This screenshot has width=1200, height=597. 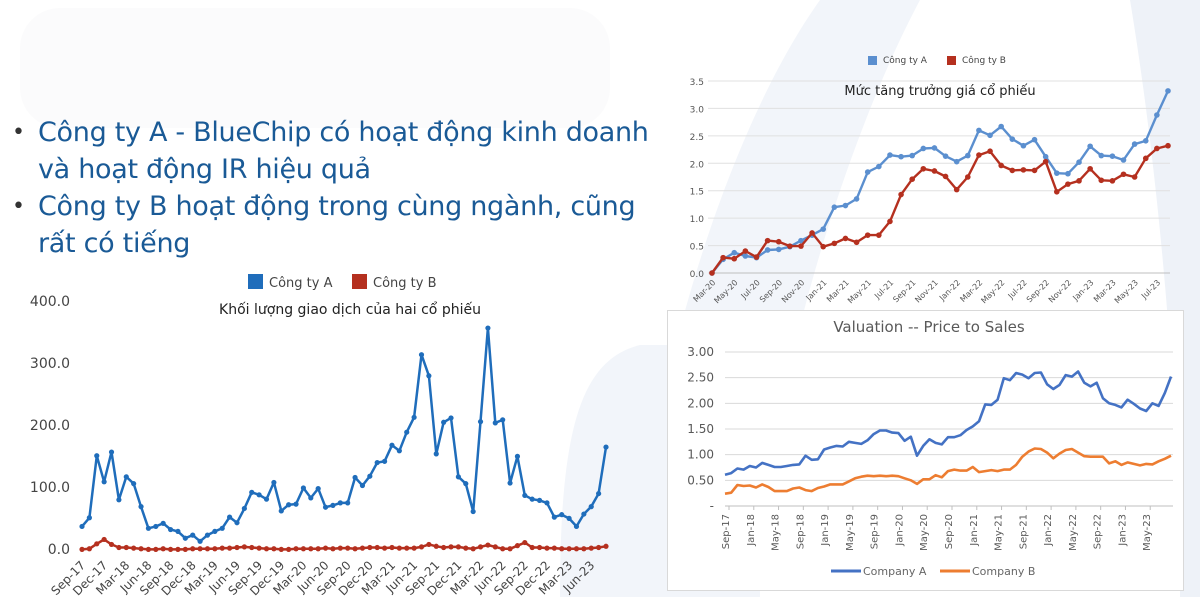 I want to click on y-tick-label: 1.00, so click(x=700, y=455).